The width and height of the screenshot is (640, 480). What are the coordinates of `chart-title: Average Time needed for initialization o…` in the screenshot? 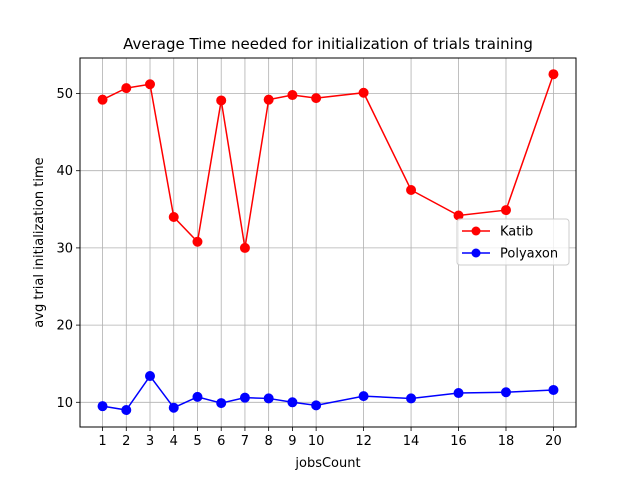 It's located at (328, 44).